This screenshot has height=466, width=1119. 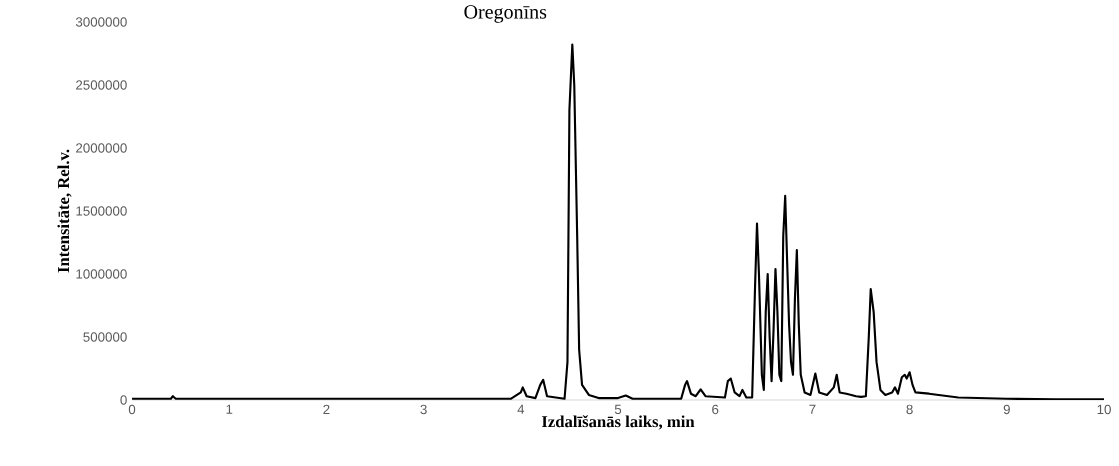 I want to click on x-tick-label: 0, so click(x=132, y=409).